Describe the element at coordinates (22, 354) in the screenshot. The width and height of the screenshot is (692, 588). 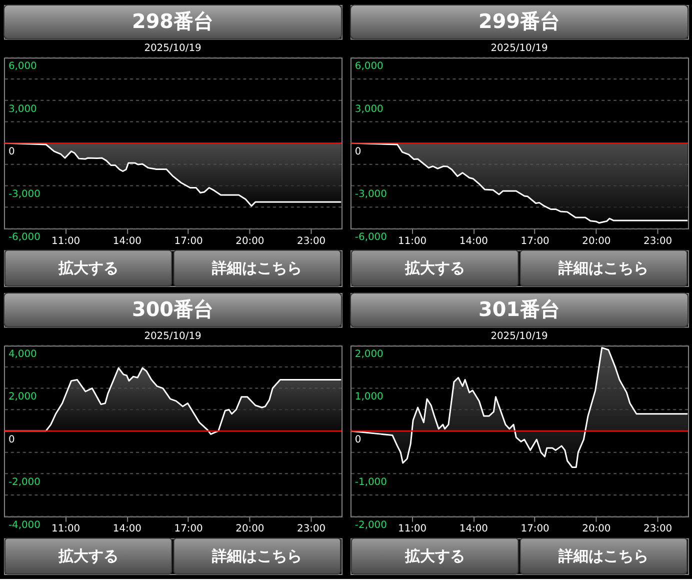
I see `y-tick-label: 4,000` at that location.